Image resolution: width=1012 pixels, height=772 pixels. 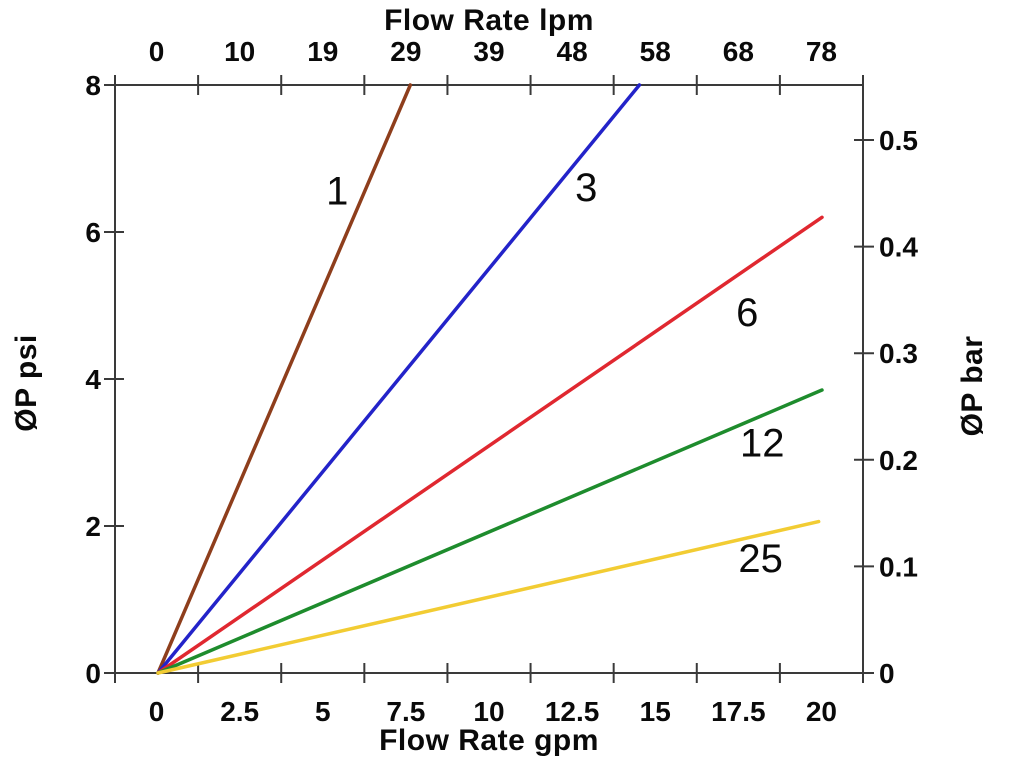 I want to click on x-bottom-axis-title: Flow Rate gpm, so click(x=489, y=740).